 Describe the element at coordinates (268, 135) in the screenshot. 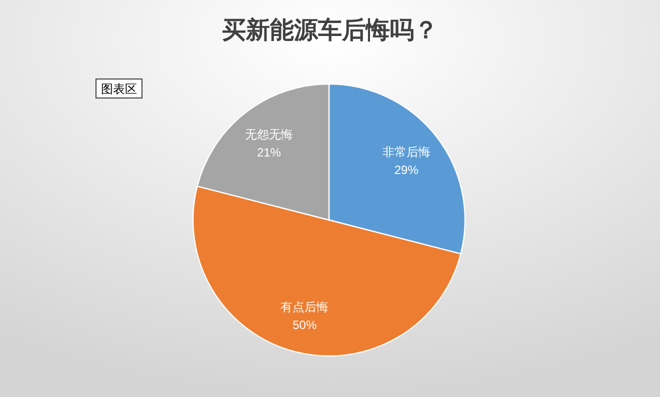

I see `slice-label: 无怨无悔` at that location.